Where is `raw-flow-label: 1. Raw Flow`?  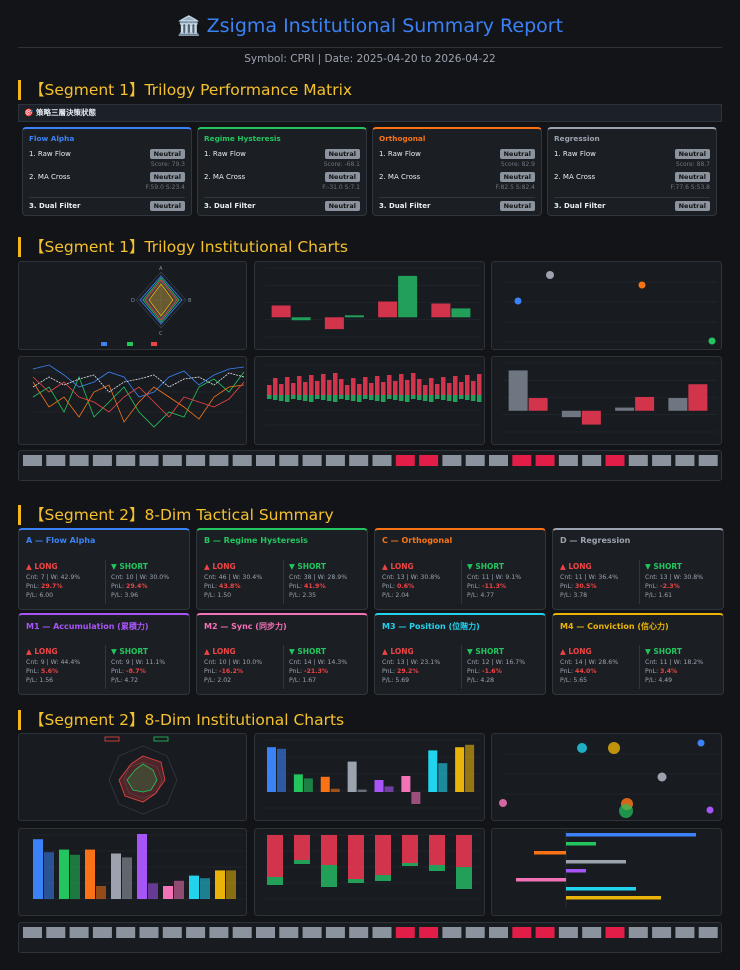
raw-flow-label: 1. Raw Flow is located at coordinates (575, 154).